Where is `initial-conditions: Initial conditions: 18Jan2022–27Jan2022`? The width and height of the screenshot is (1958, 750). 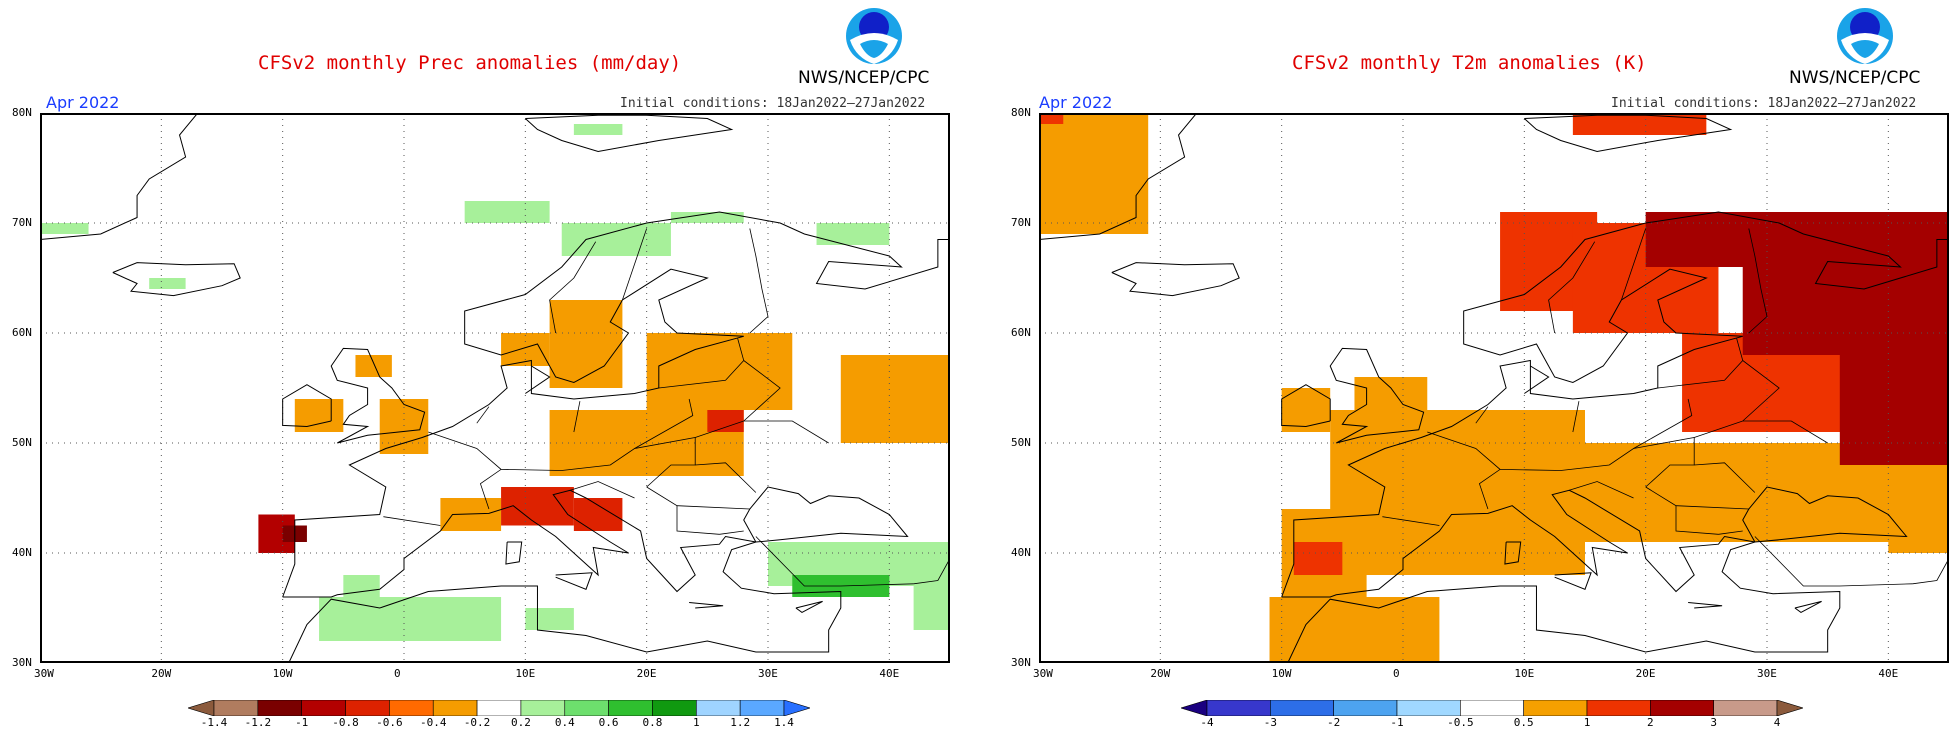
initial-conditions: Initial conditions: 18Jan2022–27Jan2022 is located at coordinates (773, 103).